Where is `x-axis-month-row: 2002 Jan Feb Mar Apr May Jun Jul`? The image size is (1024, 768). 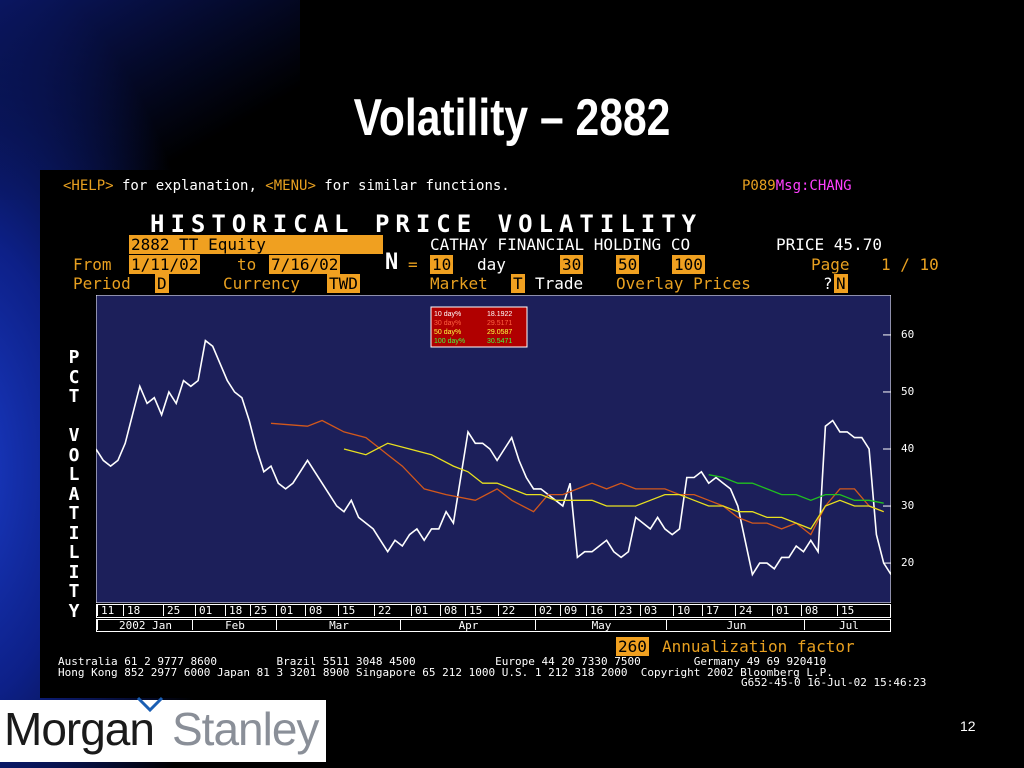
x-axis-month-row: 2002 Jan Feb Mar Apr May Jun Jul is located at coordinates (493, 625).